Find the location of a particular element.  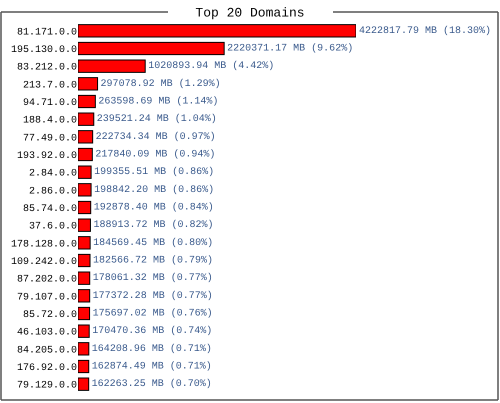

data-label: 177372.28 MB (0.77%) is located at coordinates (152, 296).